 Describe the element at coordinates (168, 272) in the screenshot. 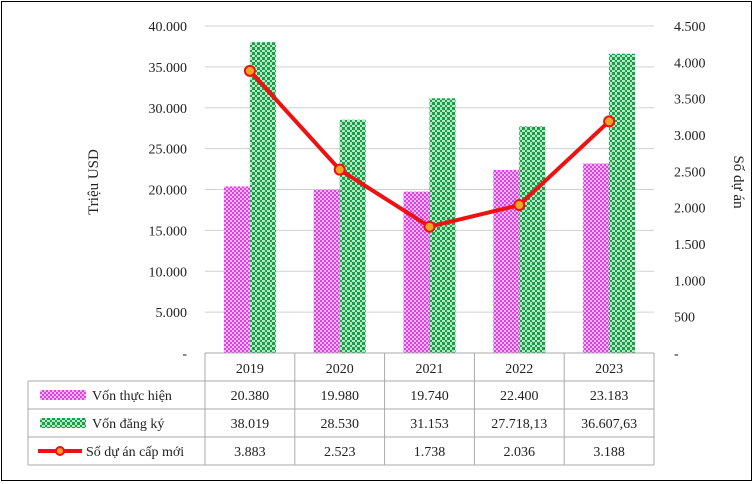

I see `y-tick-label: 10.000` at that location.